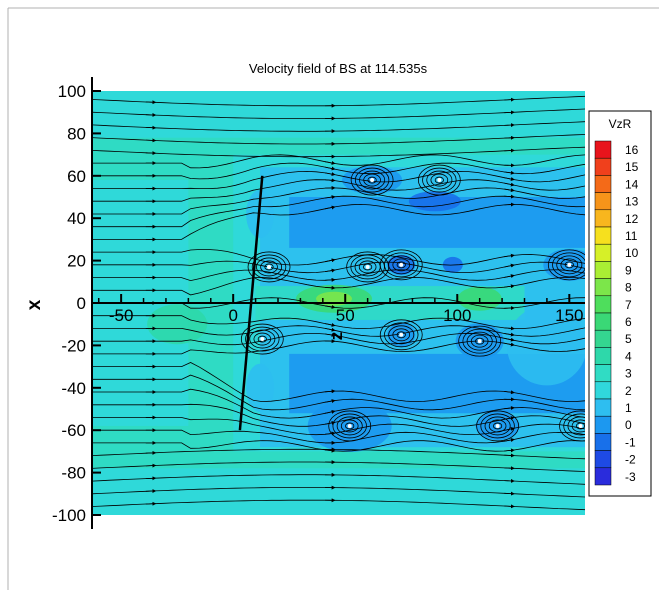 This screenshot has height=590, width=659. I want to click on x-axis: -50 0 50 100 150, so click(338, 309).